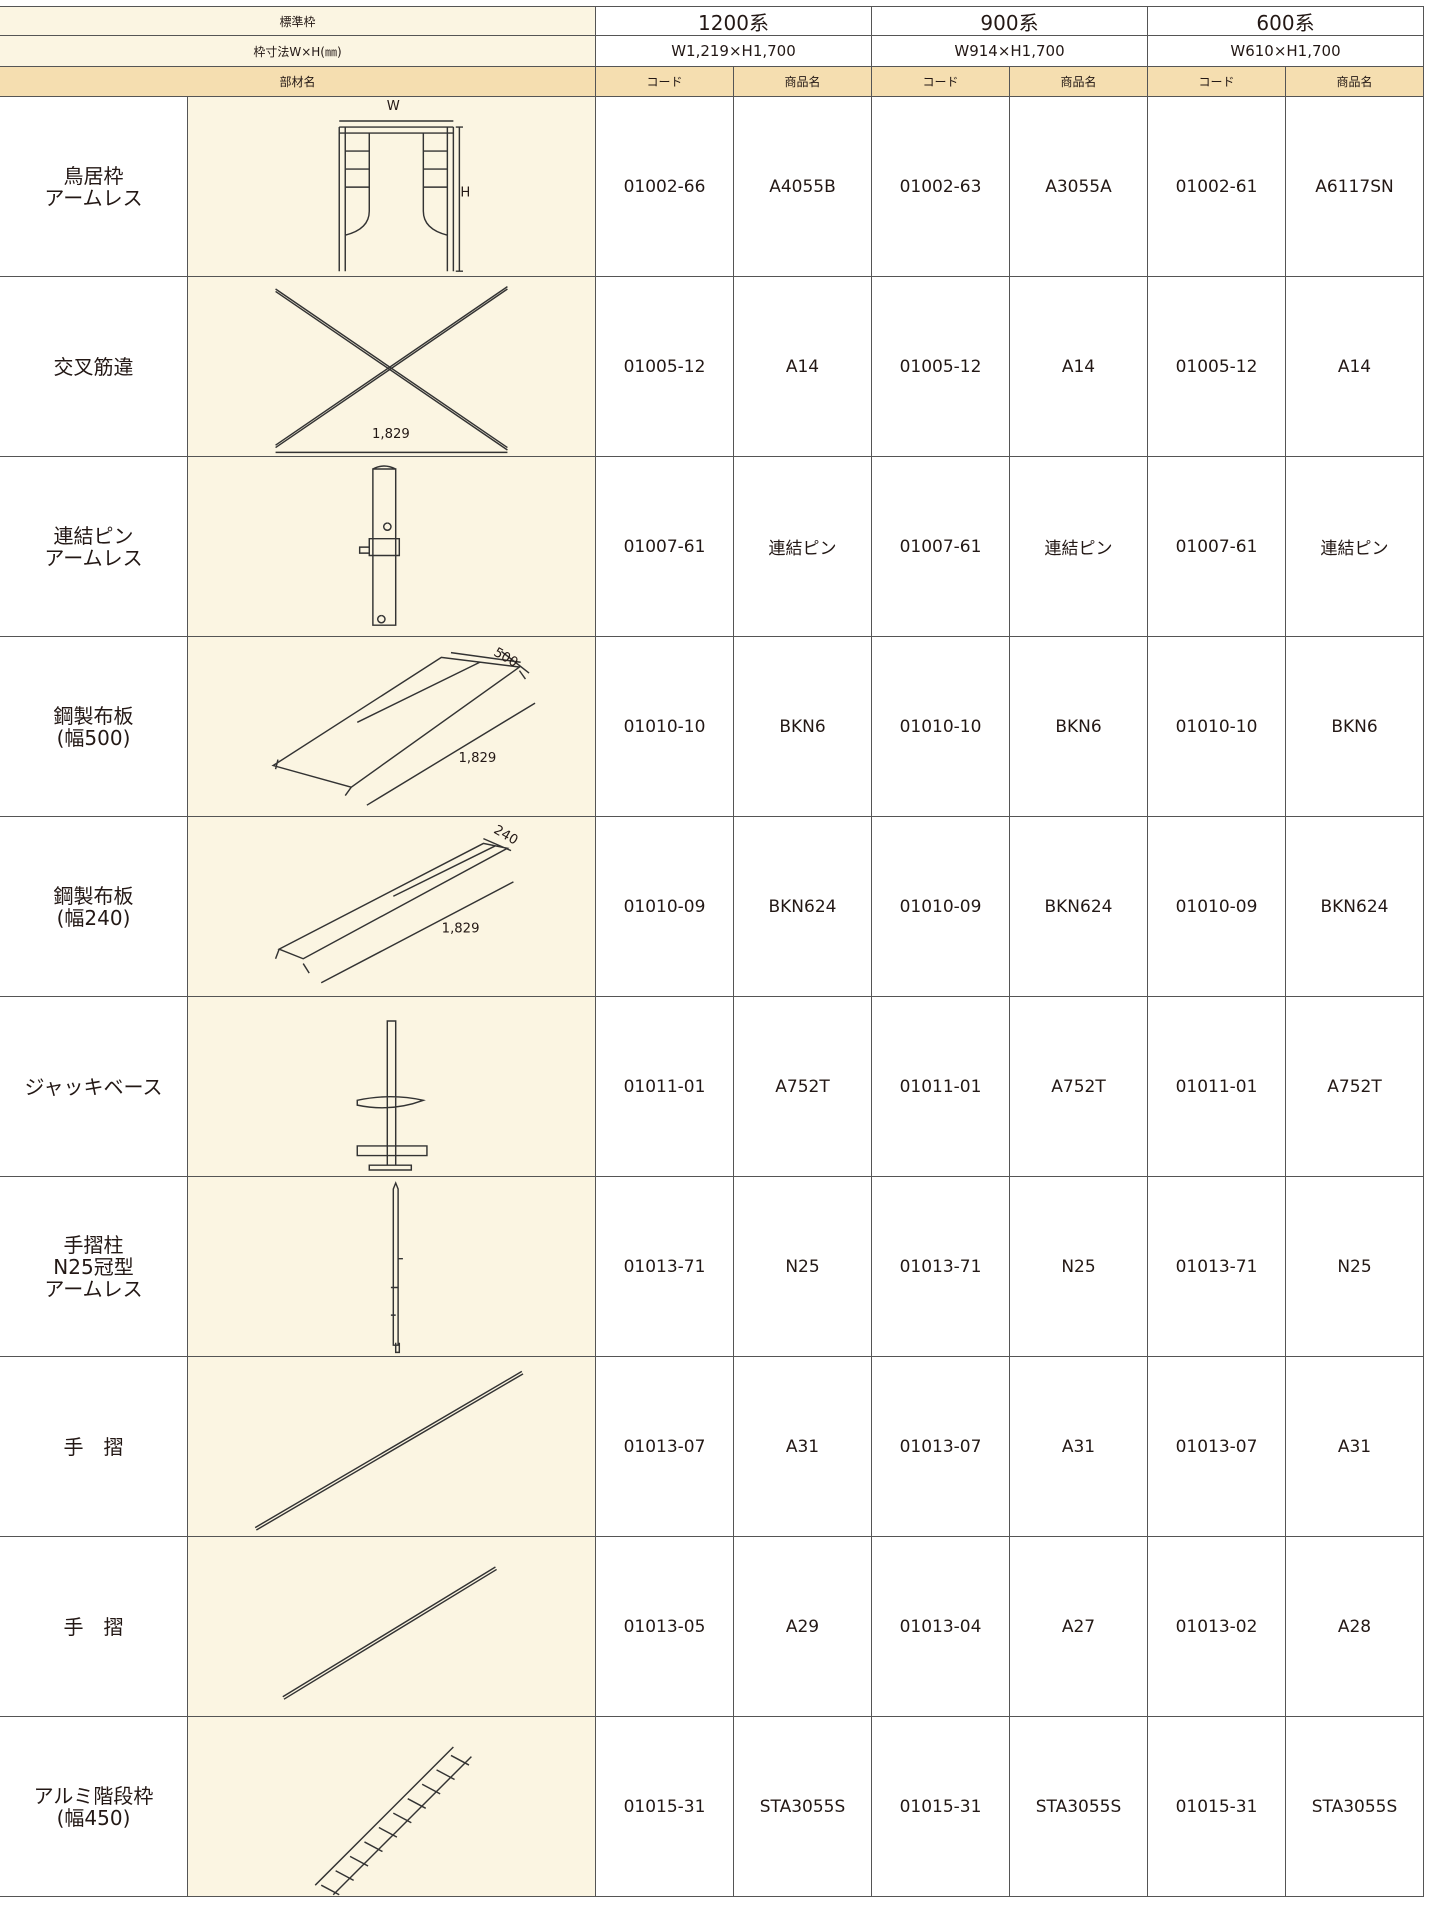 The image size is (1434, 1906). What do you see at coordinates (1010, 51) in the screenshot?
I see `group-size: W914×H1,700` at bounding box center [1010, 51].